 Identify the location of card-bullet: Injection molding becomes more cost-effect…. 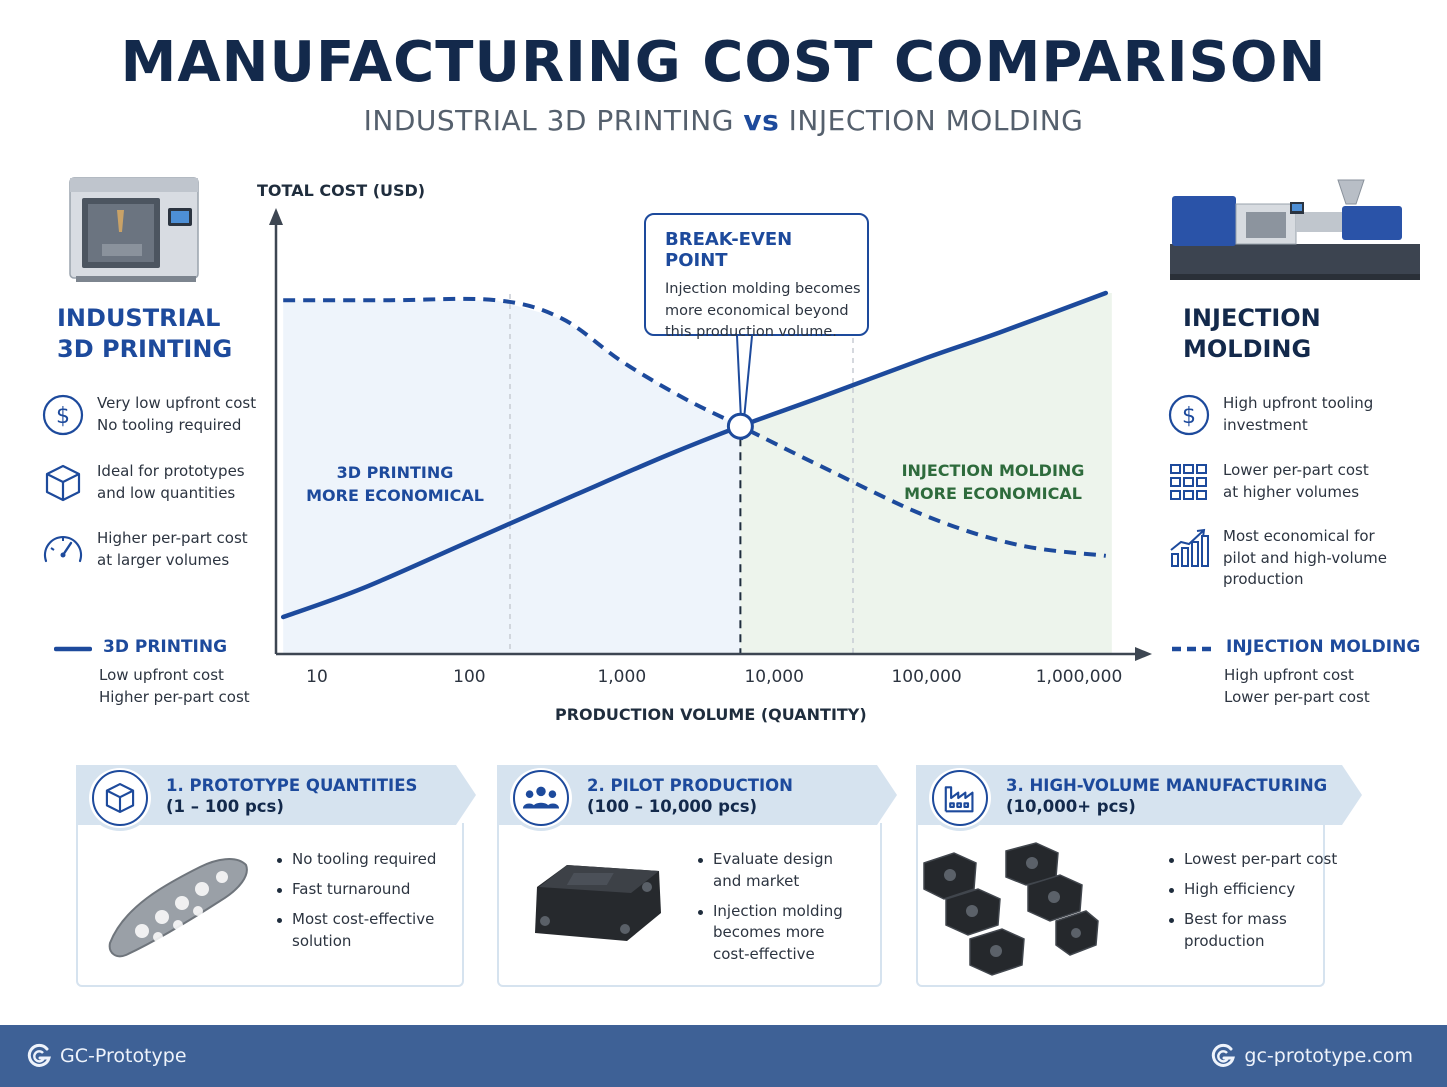
(770, 933).